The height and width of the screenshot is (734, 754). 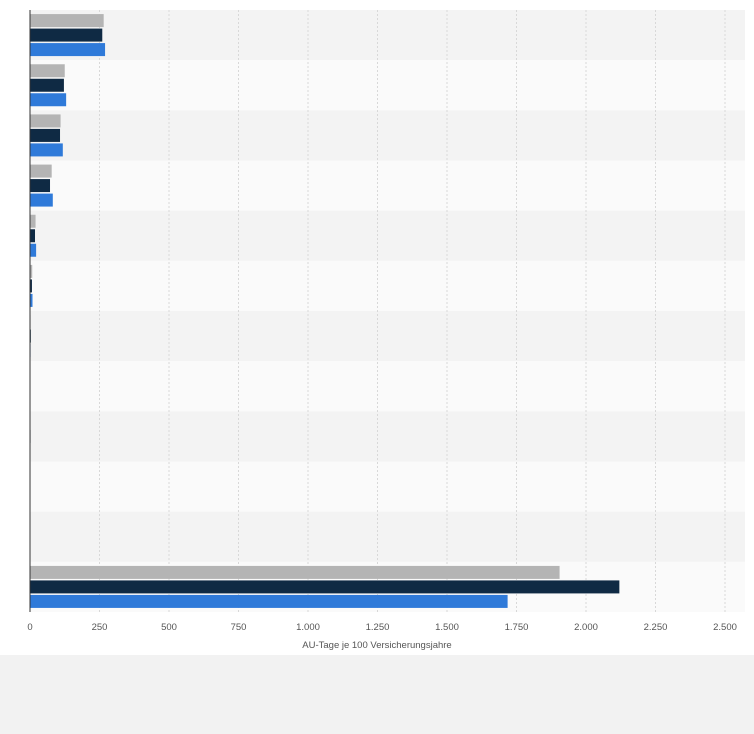 I want to click on x-tick-label: 1.500, so click(x=447, y=627).